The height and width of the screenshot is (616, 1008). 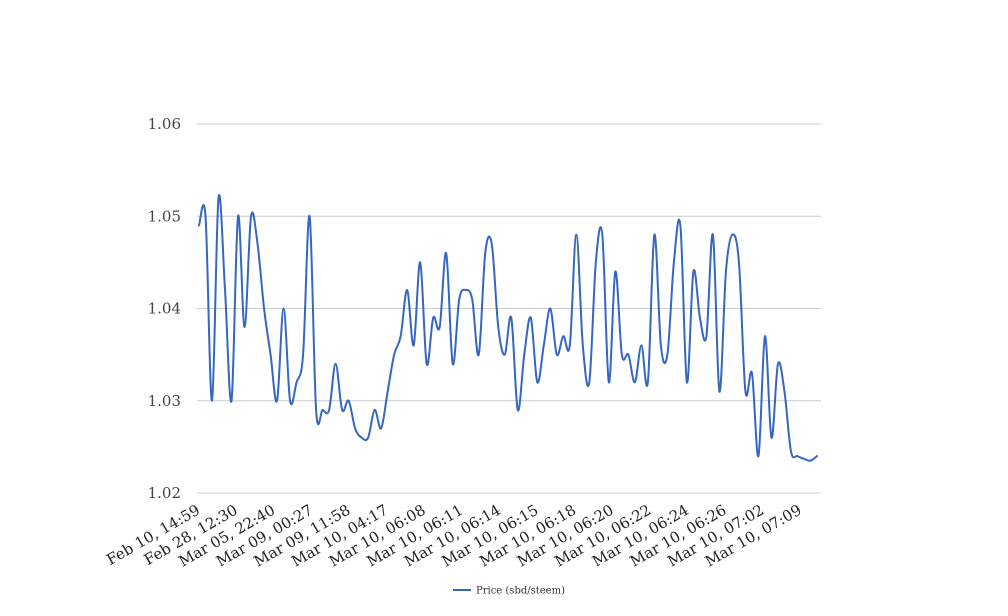 What do you see at coordinates (164, 216) in the screenshot?
I see `y-tick-label: 1.05` at bounding box center [164, 216].